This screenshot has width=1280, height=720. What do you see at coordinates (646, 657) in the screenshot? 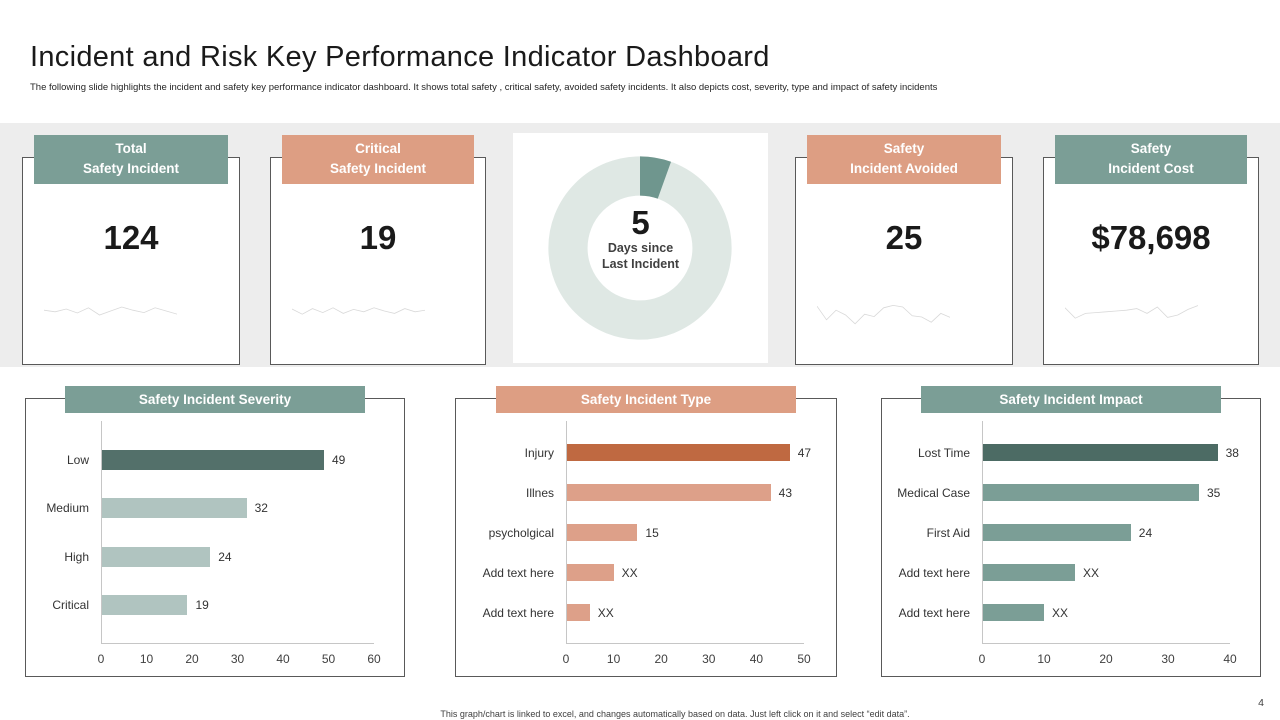
I see `x-axis-ticks: 0 10 20 30 40 50` at bounding box center [646, 657].